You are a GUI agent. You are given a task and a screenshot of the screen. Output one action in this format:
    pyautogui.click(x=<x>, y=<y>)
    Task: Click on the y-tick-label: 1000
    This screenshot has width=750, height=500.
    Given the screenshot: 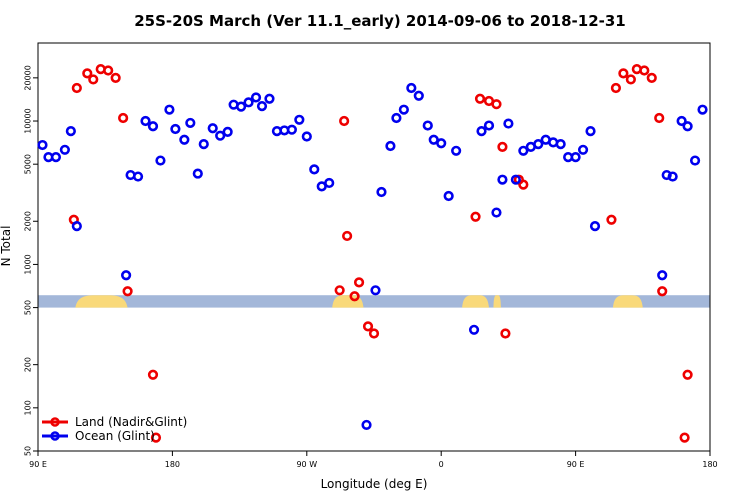 What is the action you would take?
    pyautogui.click(x=28, y=264)
    